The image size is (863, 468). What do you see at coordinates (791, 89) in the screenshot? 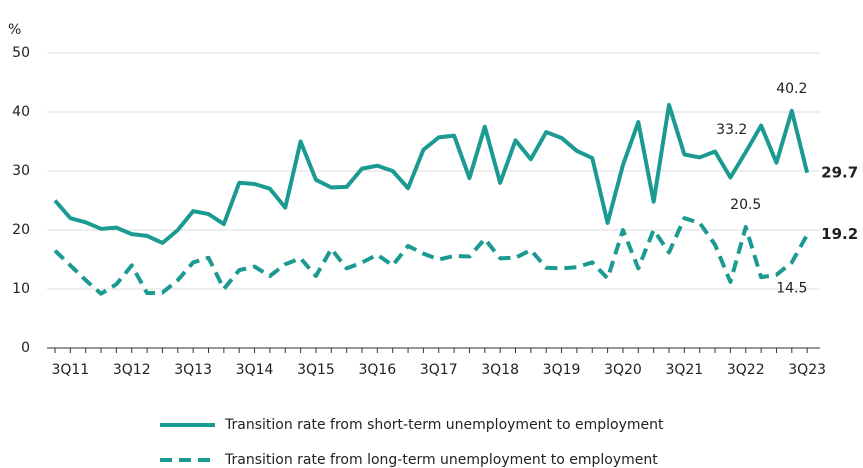
I see `data-label: 40.2` at bounding box center [791, 89].